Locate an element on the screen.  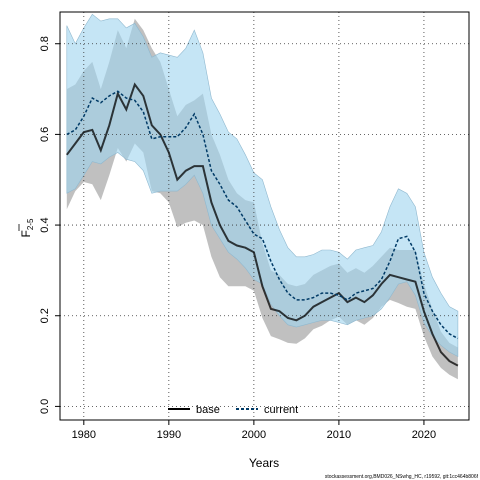
legend: base current is located at coordinates (233, 410).